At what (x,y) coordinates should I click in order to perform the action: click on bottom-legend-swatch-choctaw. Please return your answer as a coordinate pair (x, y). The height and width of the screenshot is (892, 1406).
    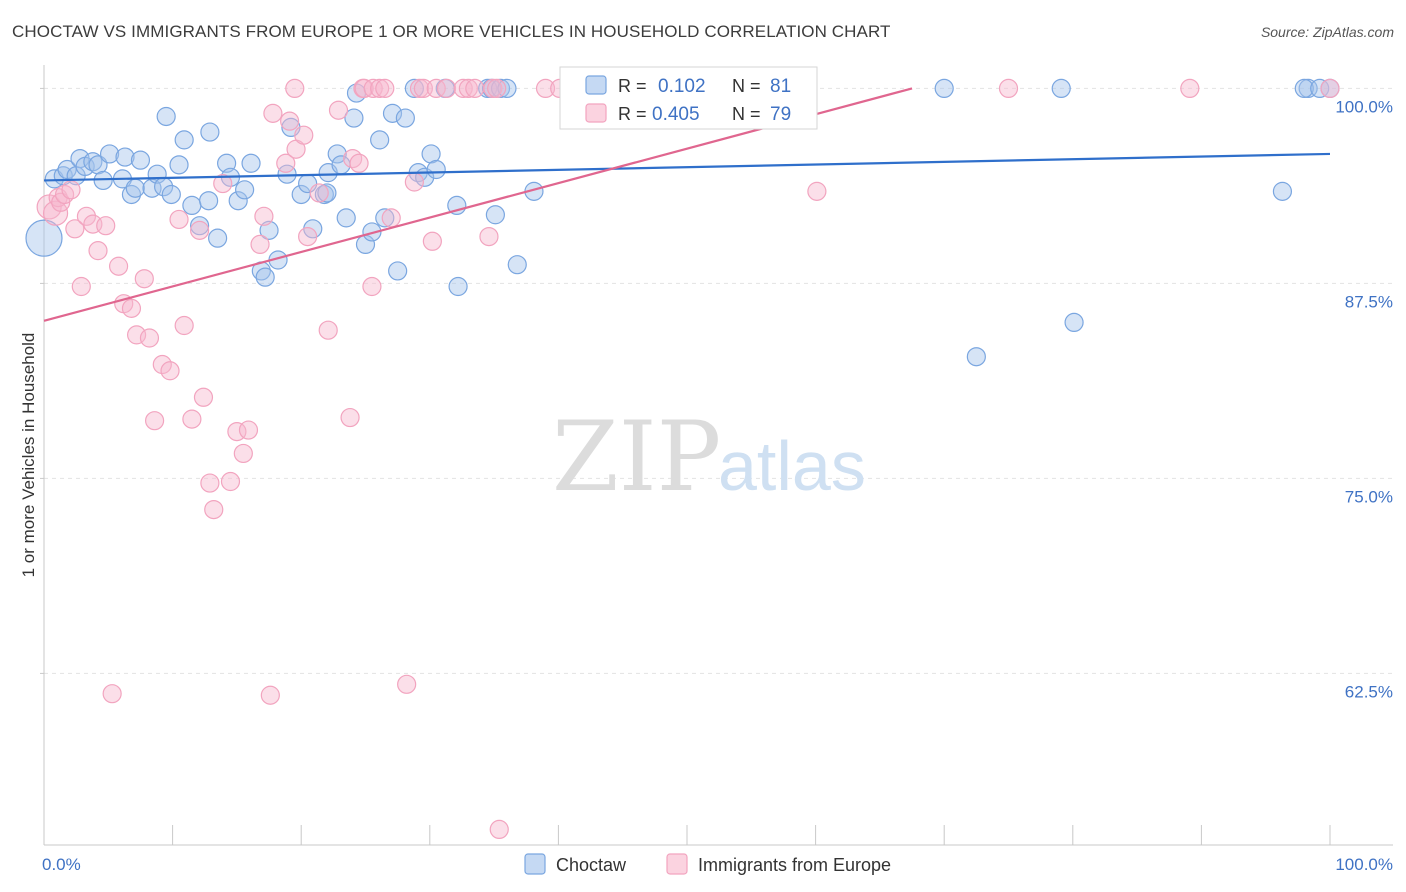
    Looking at the image, I should click on (535, 864).